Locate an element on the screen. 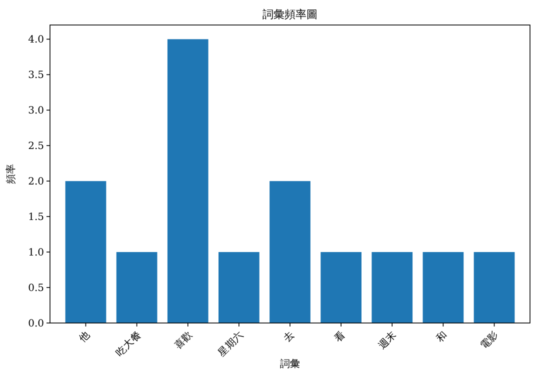 Image resolution: width=560 pixels, height=371 pixels. y-tick-label: 3.5 is located at coordinates (36, 76).